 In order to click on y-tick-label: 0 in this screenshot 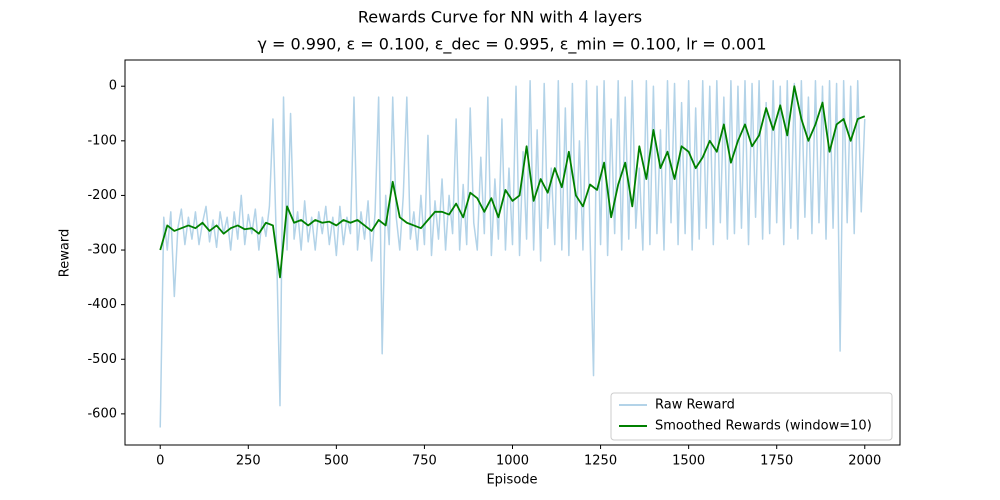, I will do `click(113, 86)`.